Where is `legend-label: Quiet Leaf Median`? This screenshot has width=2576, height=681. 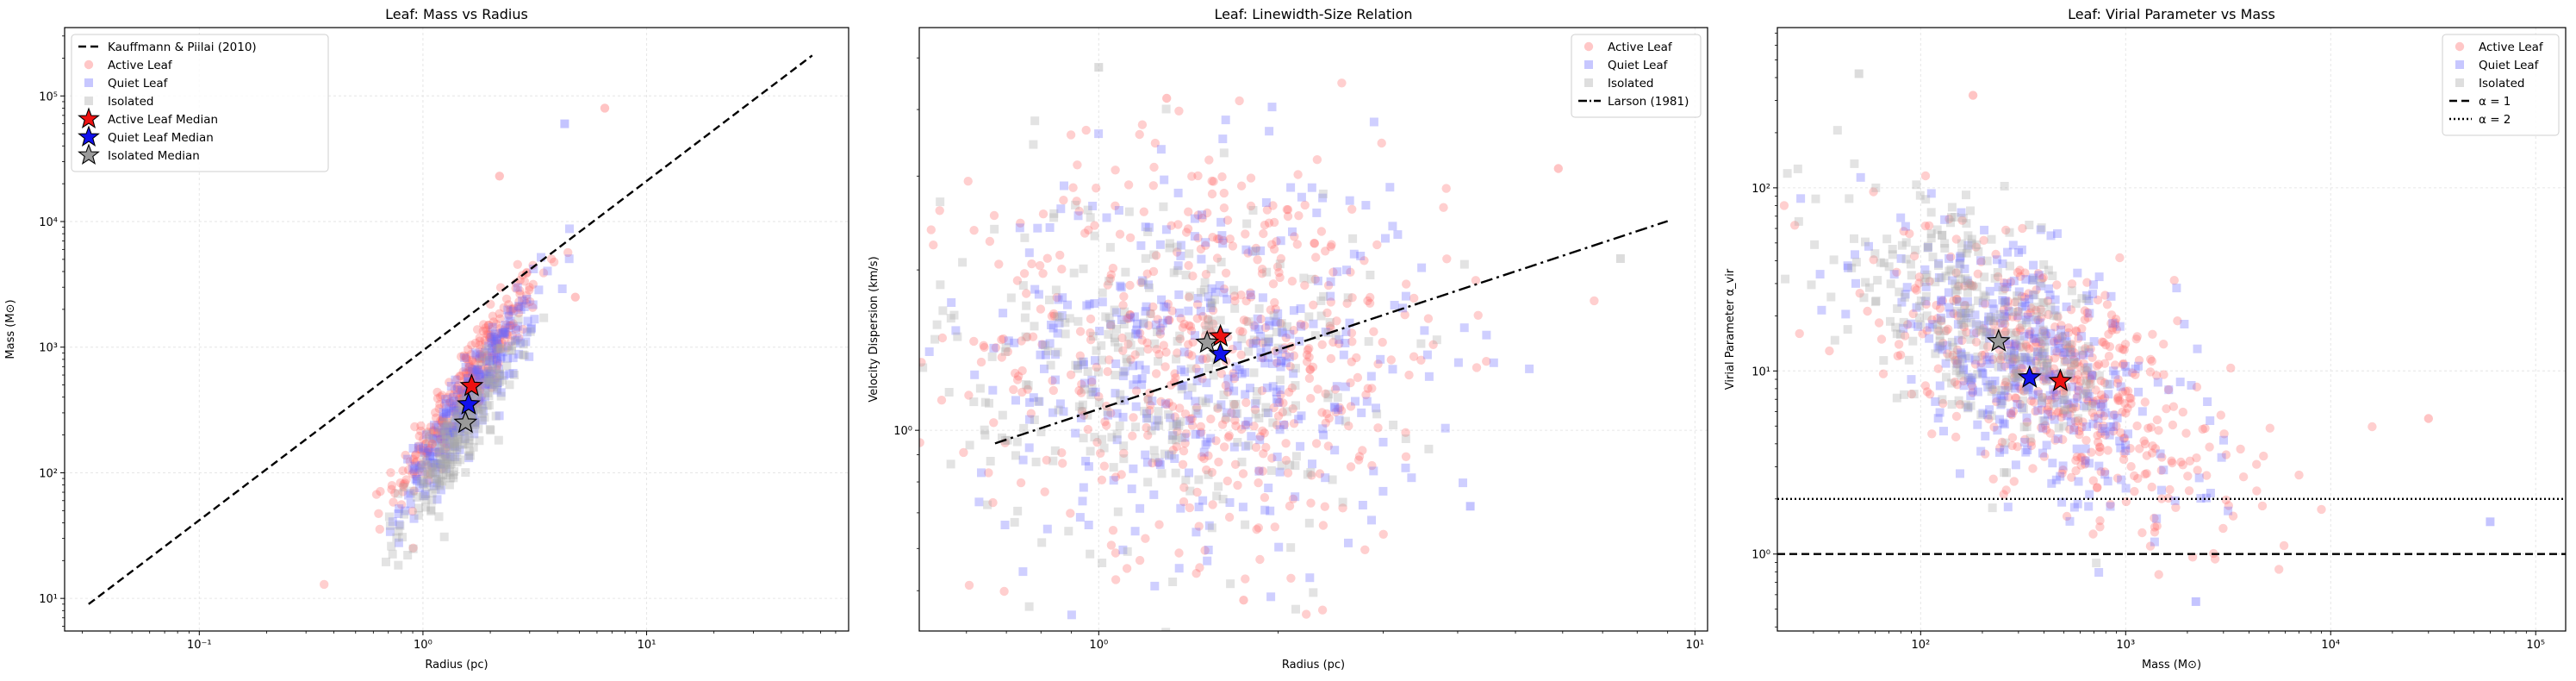
legend-label: Quiet Leaf Median is located at coordinates (161, 138).